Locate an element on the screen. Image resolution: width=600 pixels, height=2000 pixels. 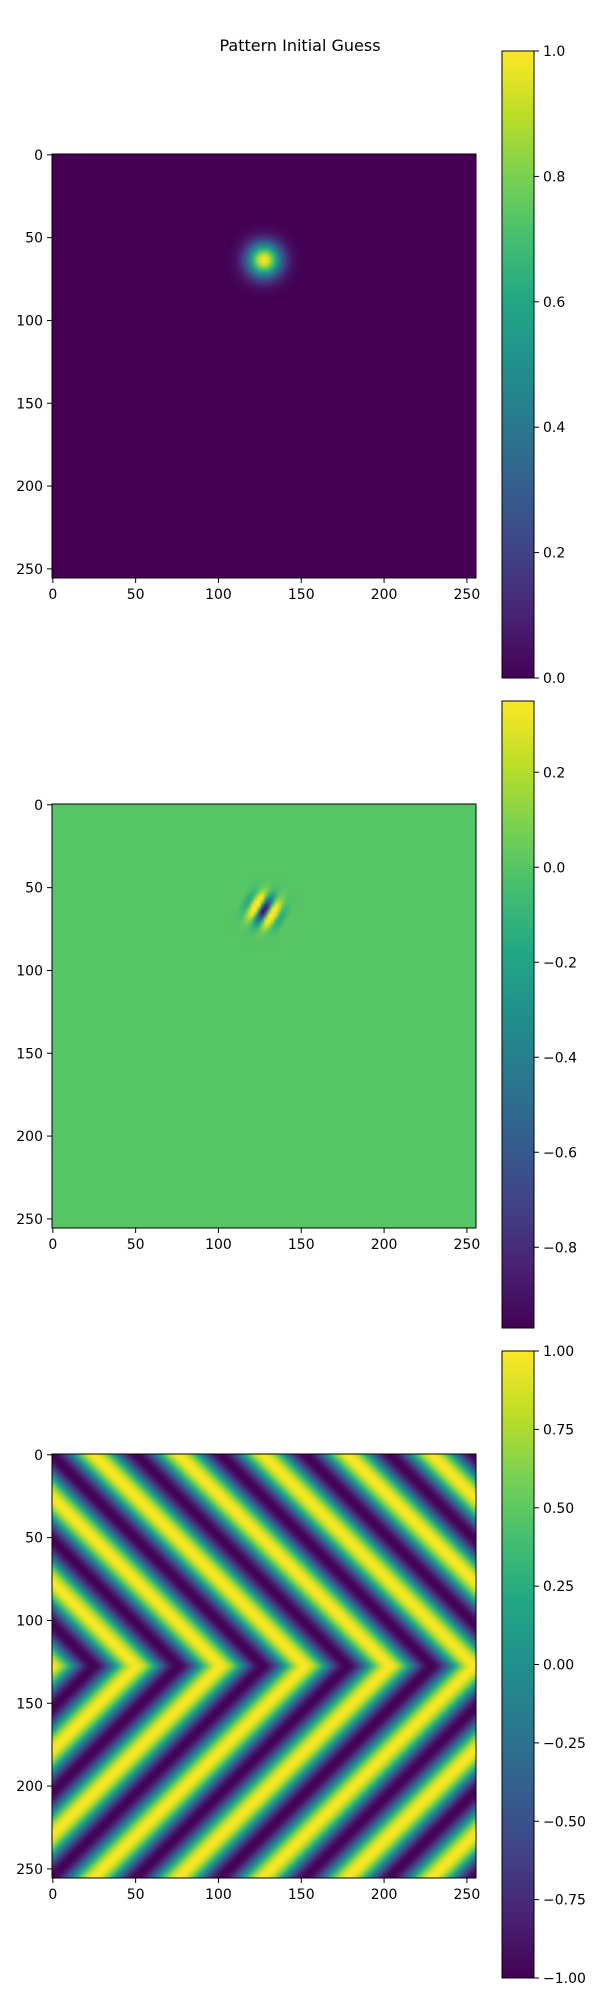
colorbar-tick-label: 0.00 is located at coordinates (558, 1666).